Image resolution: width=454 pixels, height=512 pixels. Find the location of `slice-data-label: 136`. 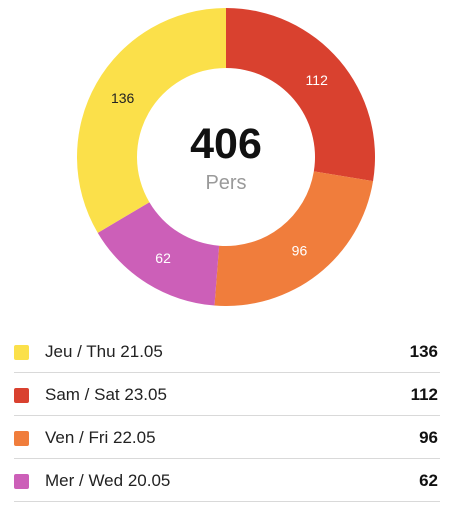

slice-data-label: 136 is located at coordinates (123, 98).